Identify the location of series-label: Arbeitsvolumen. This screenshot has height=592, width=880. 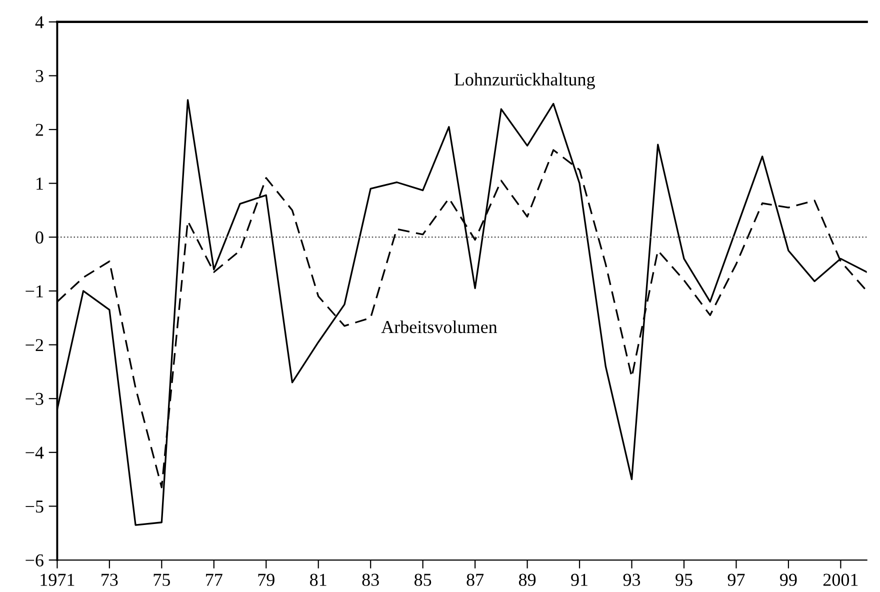
(439, 327).